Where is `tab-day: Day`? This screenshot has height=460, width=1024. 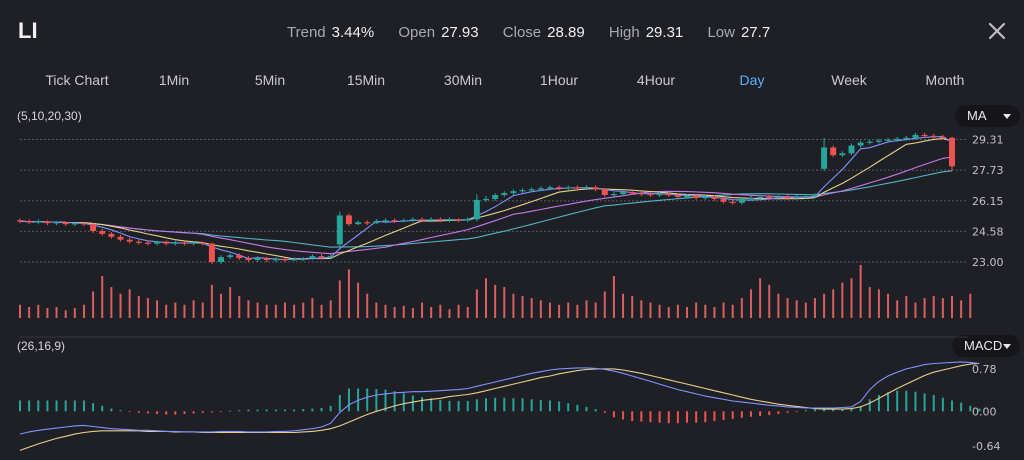 tab-day: Day is located at coordinates (752, 80).